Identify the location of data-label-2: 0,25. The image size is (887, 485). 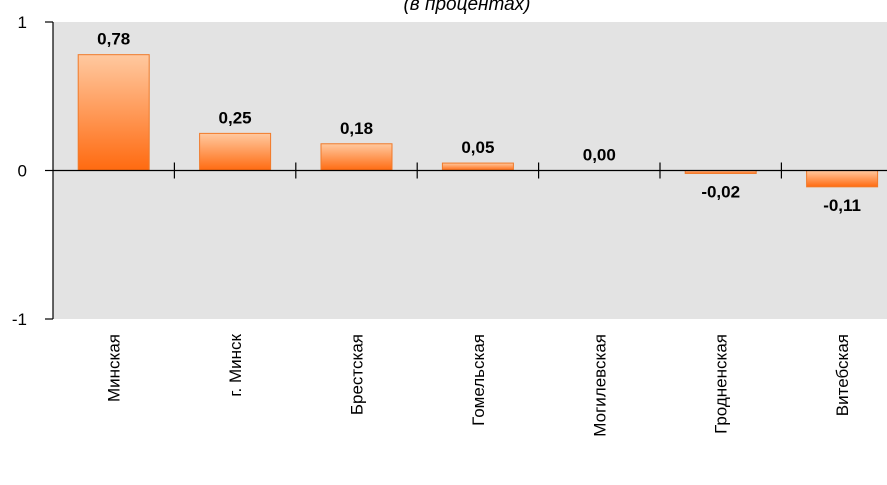
(235, 117).